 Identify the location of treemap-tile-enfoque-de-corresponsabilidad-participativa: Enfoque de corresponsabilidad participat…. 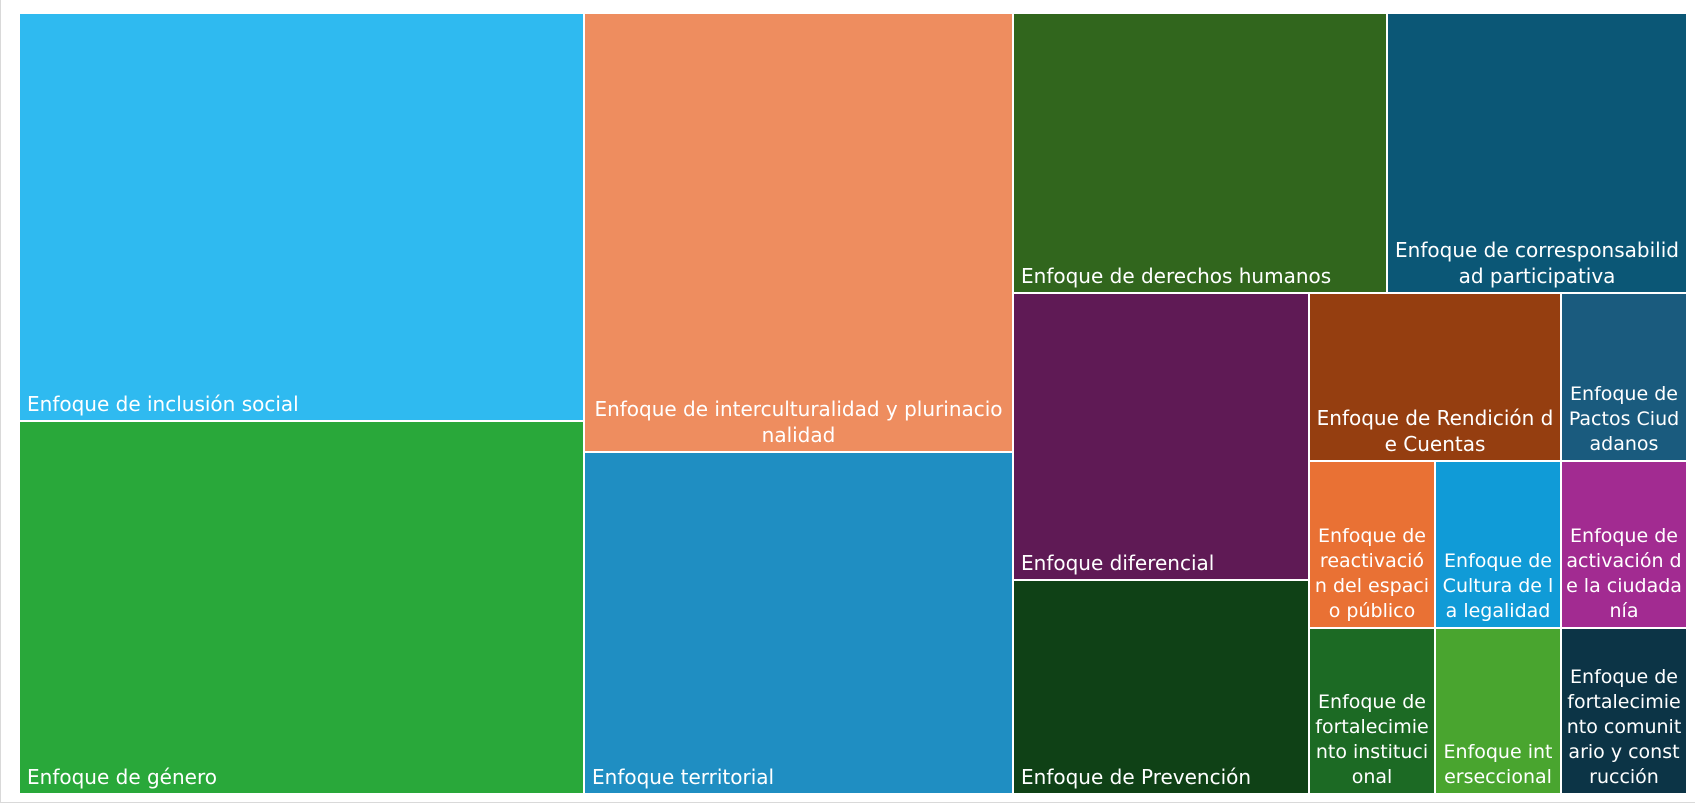
(1537, 153).